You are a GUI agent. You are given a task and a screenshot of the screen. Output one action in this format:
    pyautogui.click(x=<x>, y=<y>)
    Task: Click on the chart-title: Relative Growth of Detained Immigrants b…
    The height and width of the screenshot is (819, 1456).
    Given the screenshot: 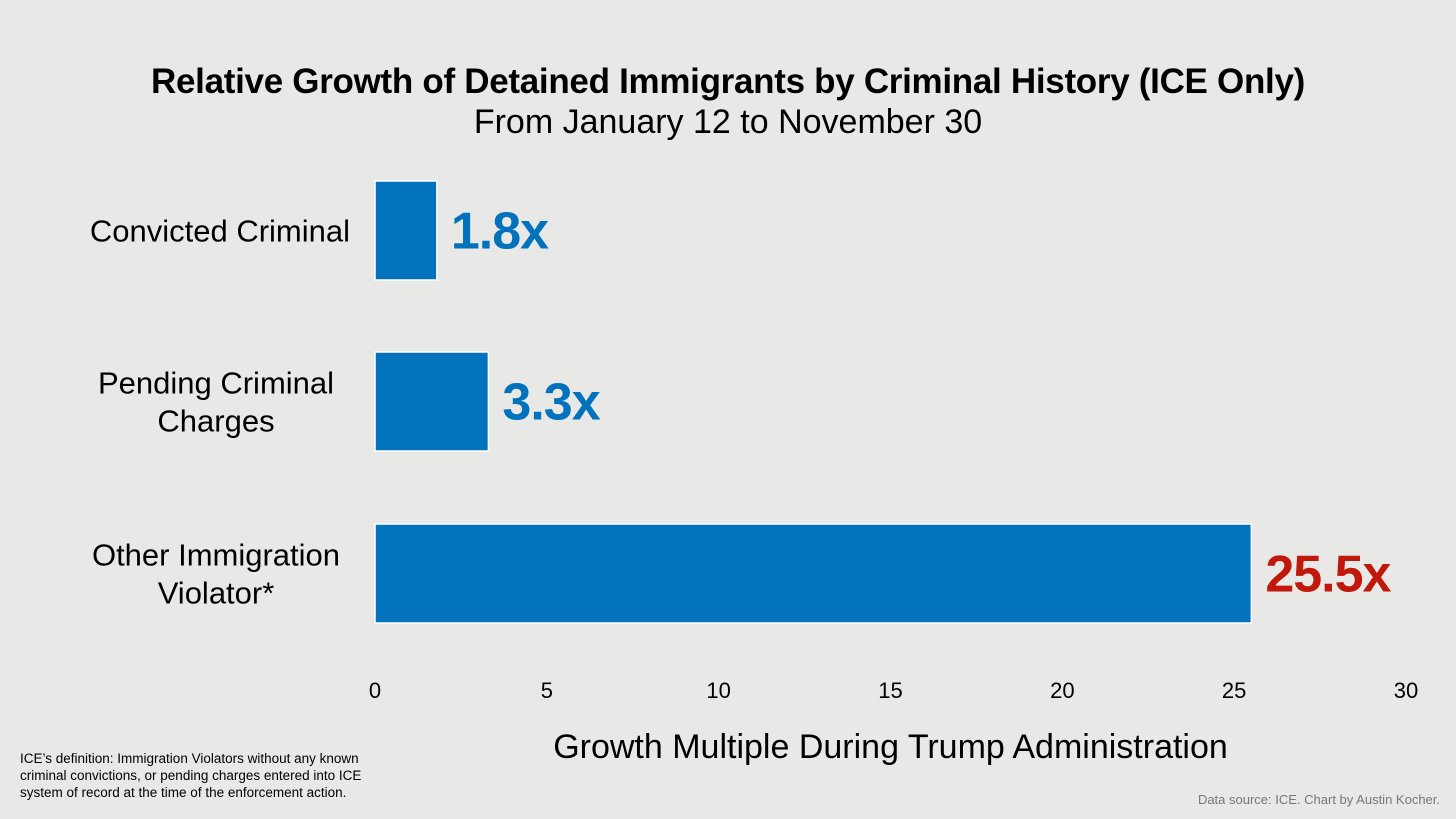 What is the action you would take?
    pyautogui.click(x=728, y=81)
    